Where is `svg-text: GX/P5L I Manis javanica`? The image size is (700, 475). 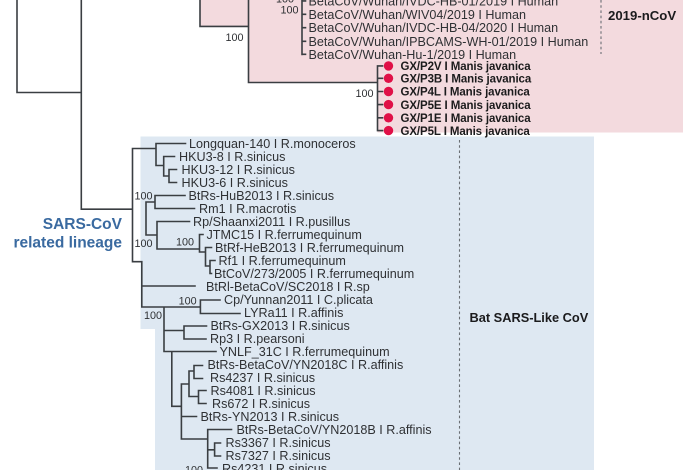
svg-text: GX/P5L I Manis javanica is located at coordinates (466, 132).